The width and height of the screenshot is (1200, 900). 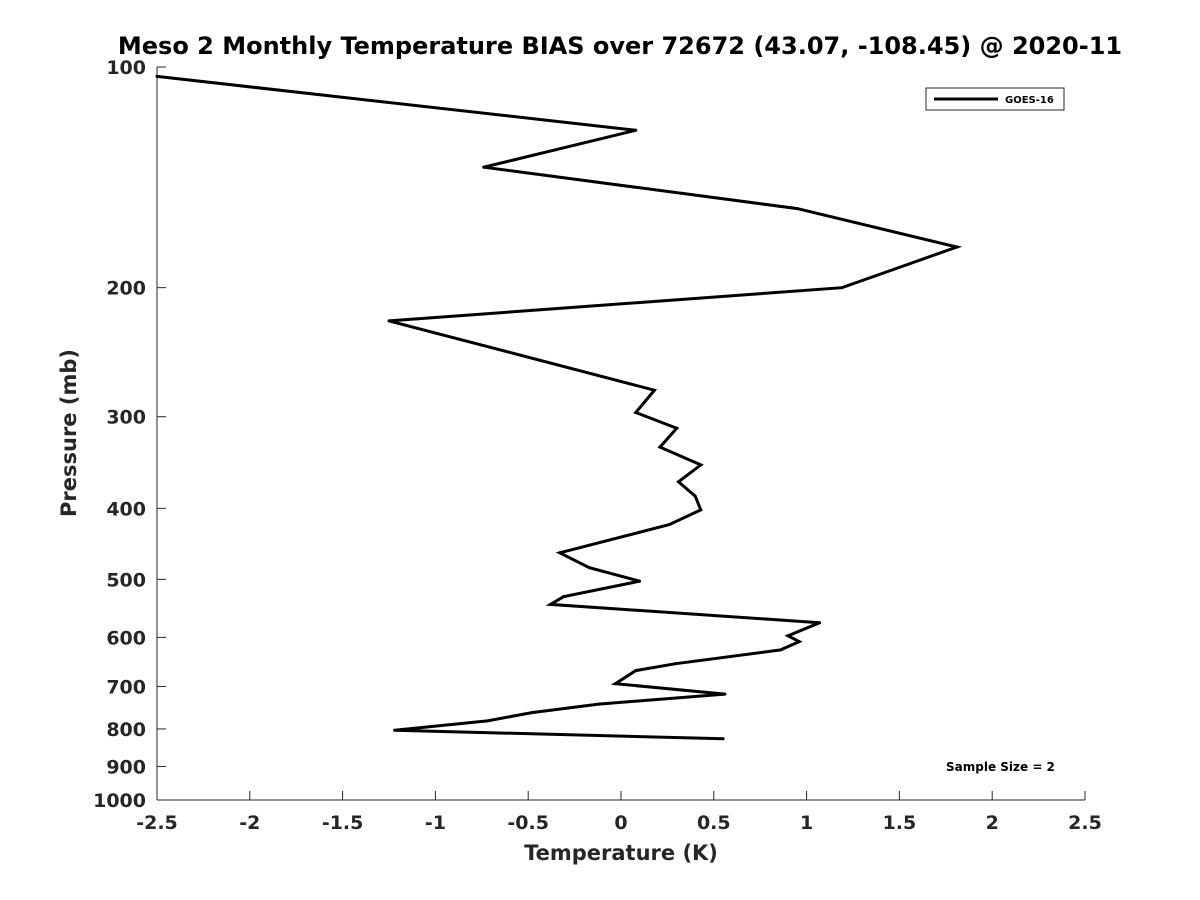 I want to click on x-tick-label: 2.5, so click(x=1085, y=823).